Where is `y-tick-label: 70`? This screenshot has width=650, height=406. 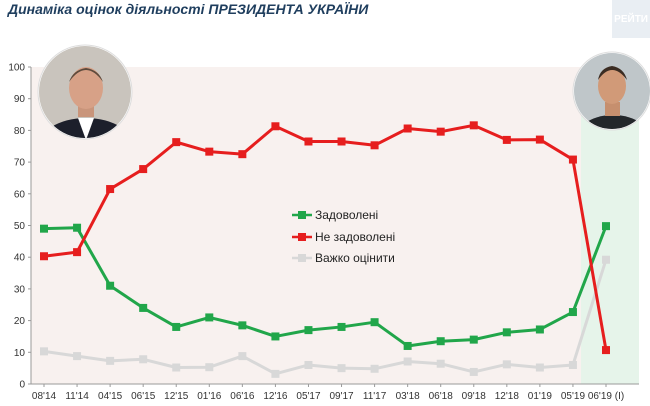 y-tick-label: 70 is located at coordinates (20, 163).